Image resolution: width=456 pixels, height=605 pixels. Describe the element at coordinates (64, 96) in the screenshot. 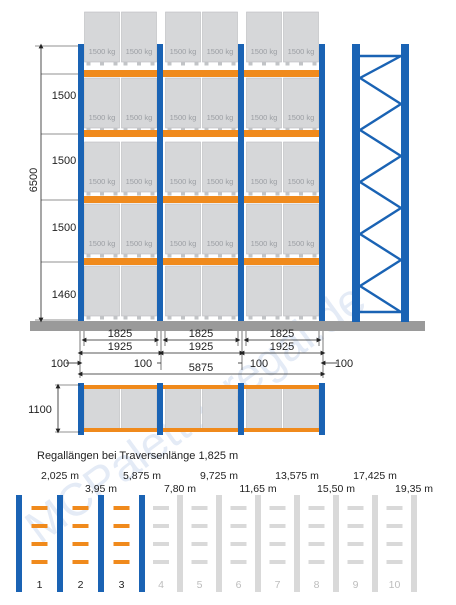

I see `level-height-1: 1500` at that location.